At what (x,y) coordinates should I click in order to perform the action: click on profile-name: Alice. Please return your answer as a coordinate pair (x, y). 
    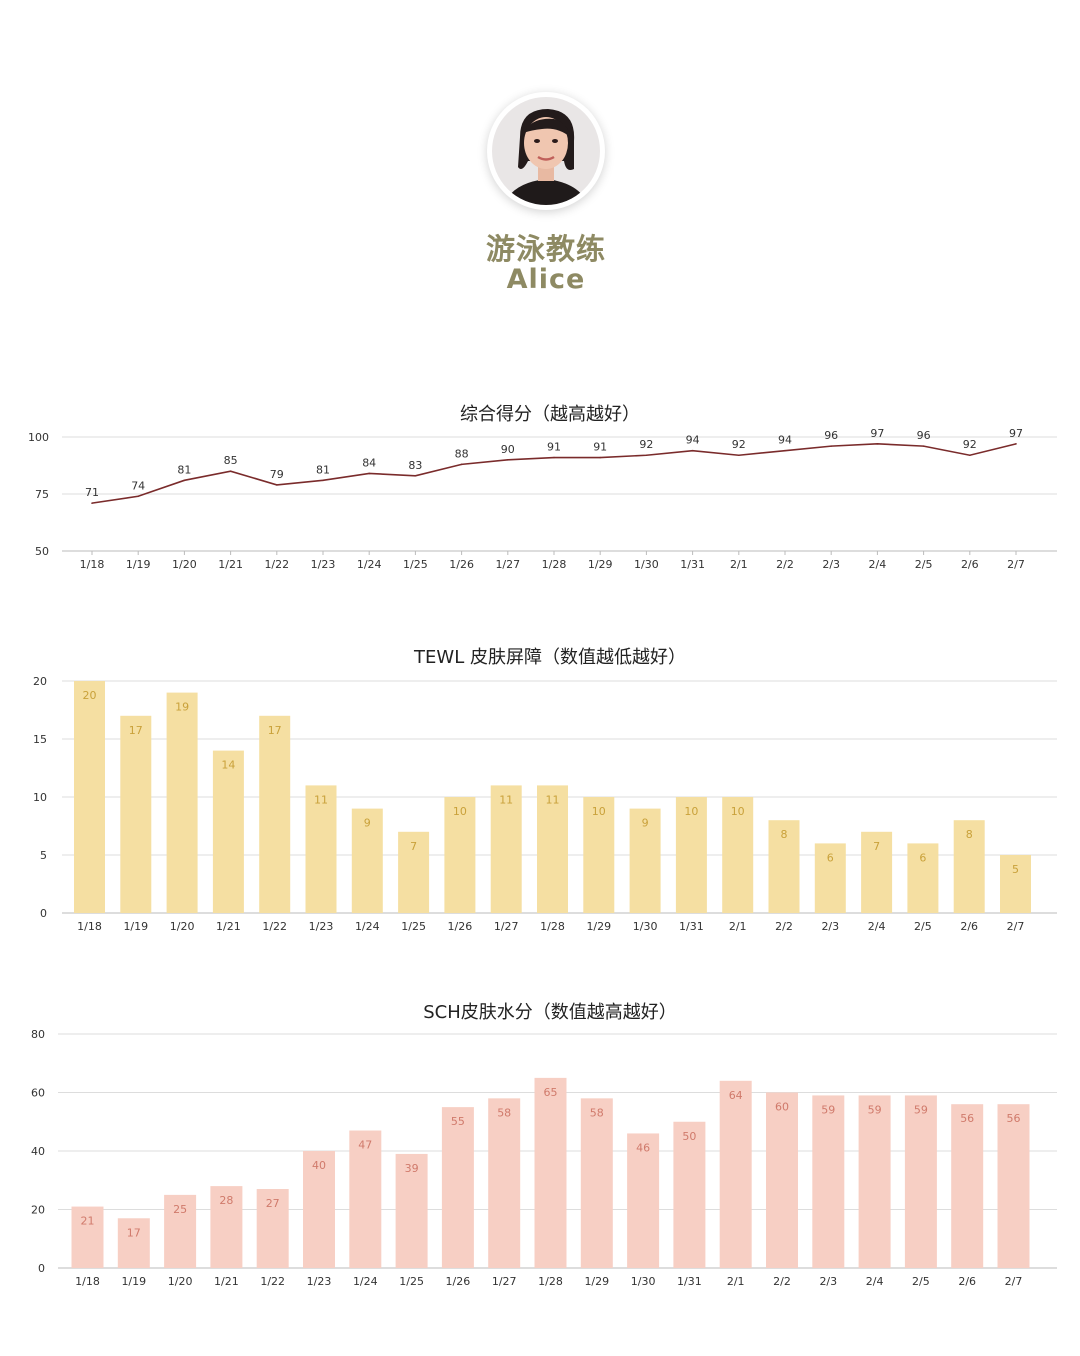
    Looking at the image, I should click on (546, 279).